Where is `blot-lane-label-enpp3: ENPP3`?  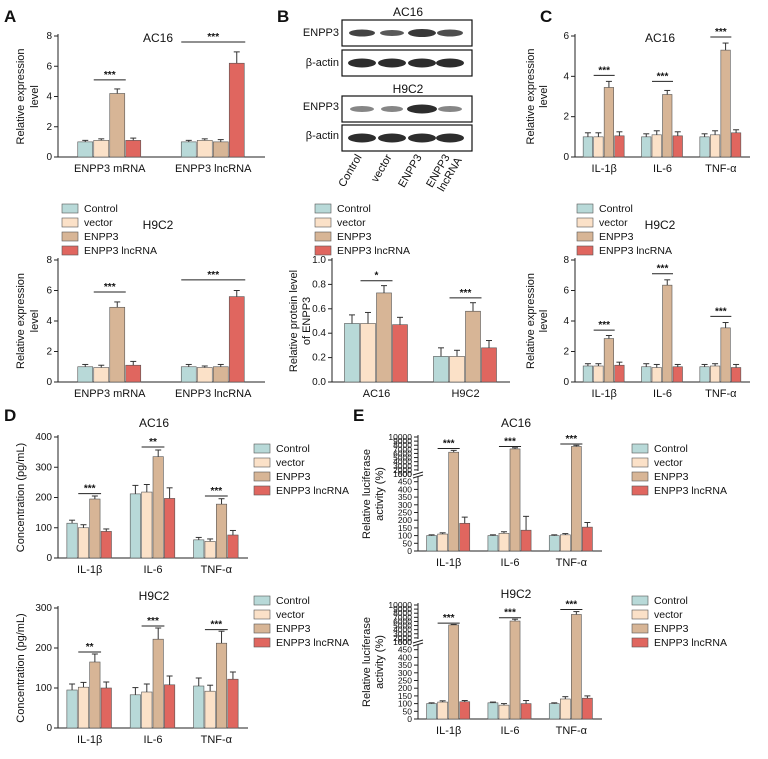 blot-lane-label-enpp3: ENPP3 is located at coordinates (410, 171).